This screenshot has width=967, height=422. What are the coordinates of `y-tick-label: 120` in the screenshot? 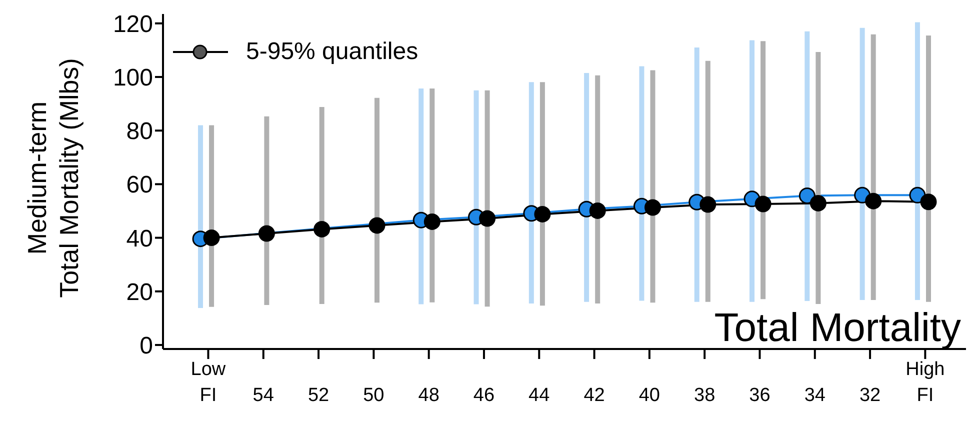 It's located at (132, 24).